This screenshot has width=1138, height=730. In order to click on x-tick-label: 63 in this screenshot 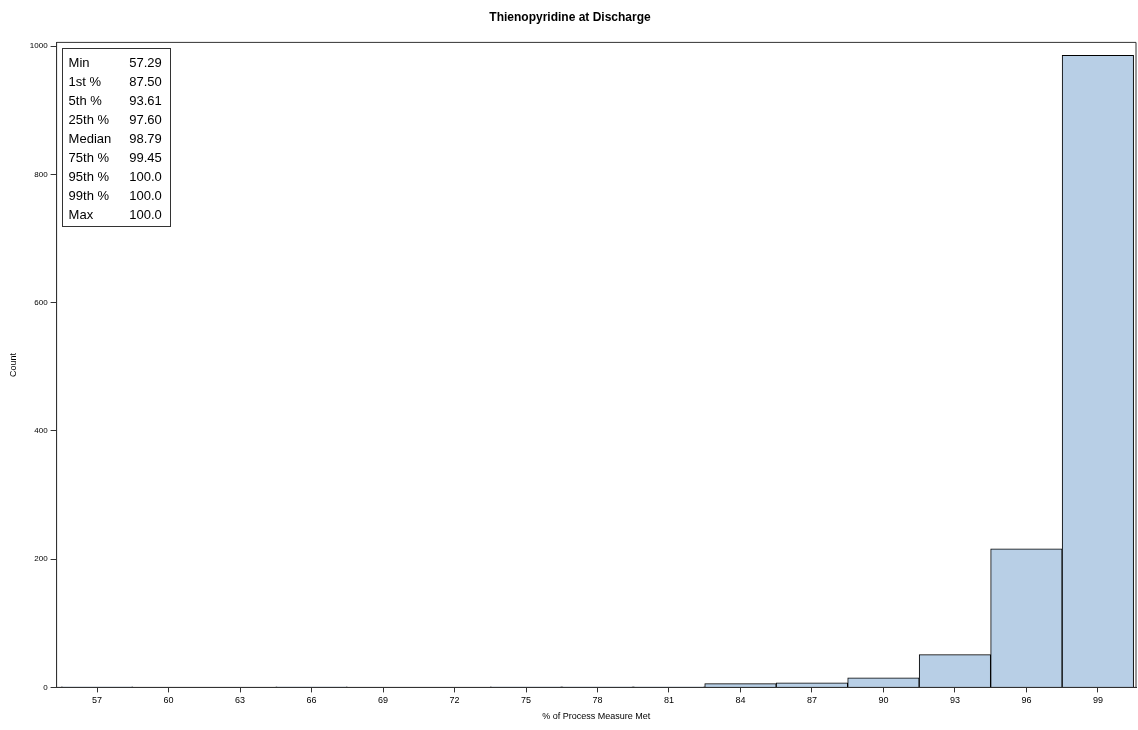, I will do `click(240, 700)`.